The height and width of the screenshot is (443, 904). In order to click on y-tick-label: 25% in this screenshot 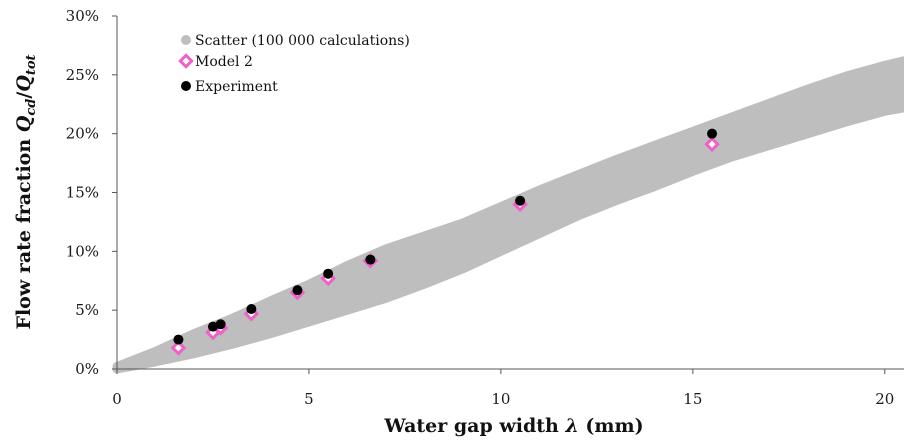, I will do `click(82, 75)`.